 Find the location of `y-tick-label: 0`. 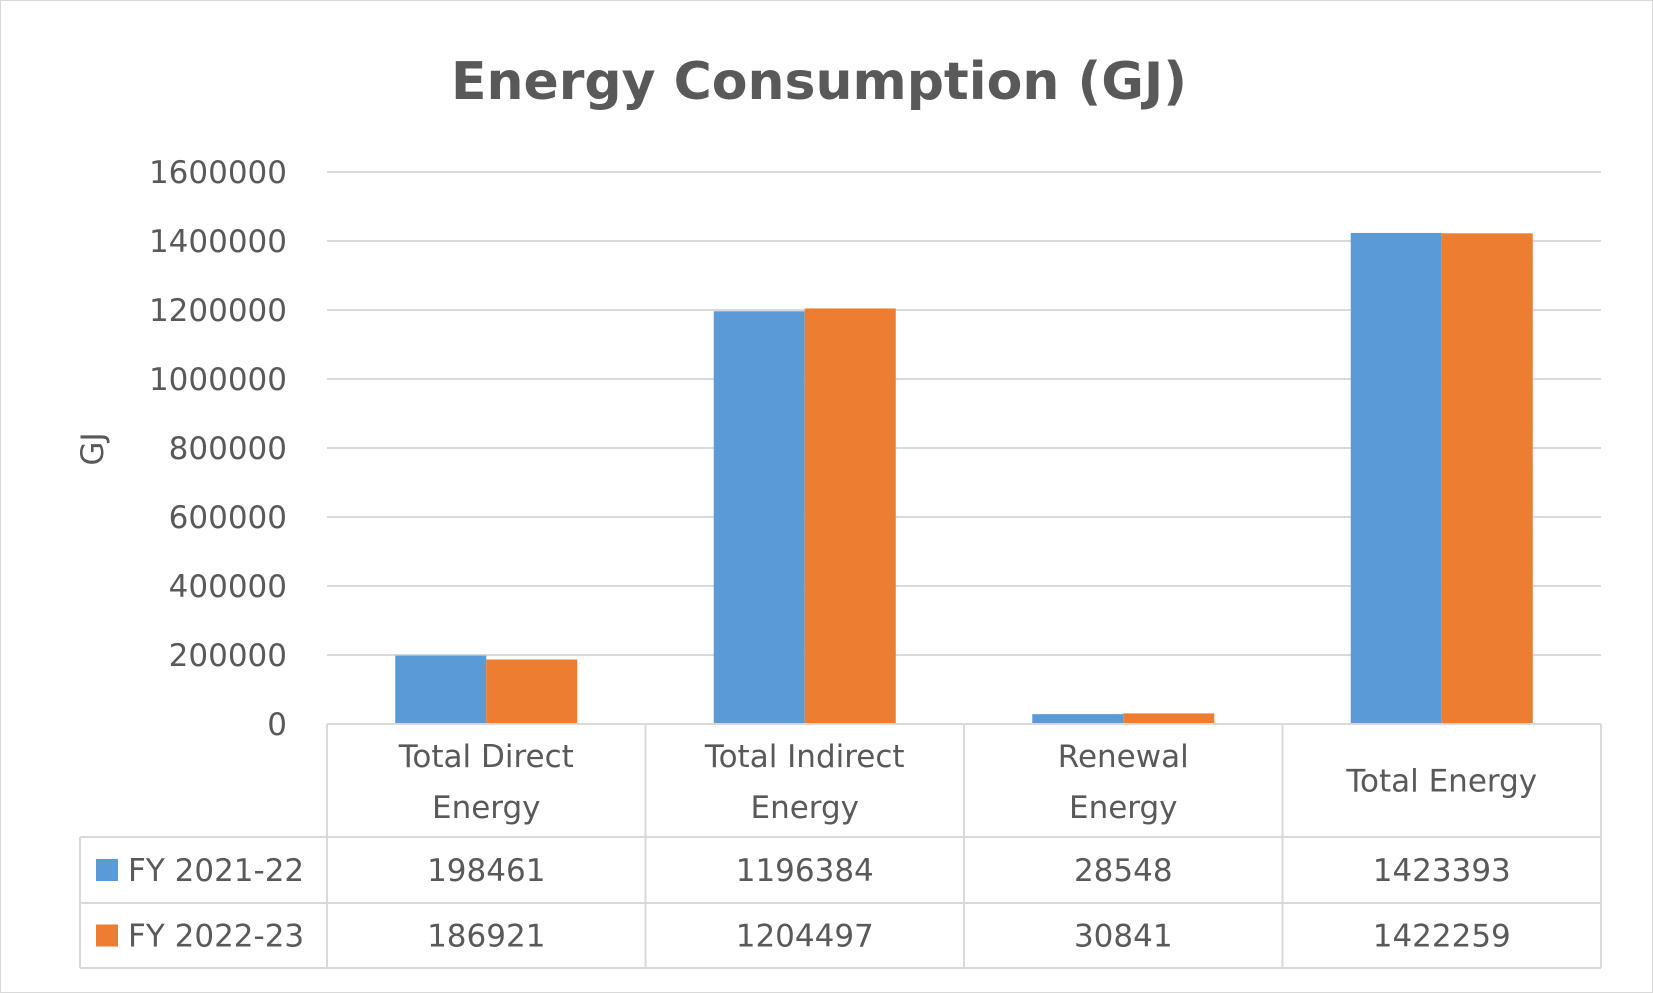

y-tick-label: 0 is located at coordinates (277, 725).